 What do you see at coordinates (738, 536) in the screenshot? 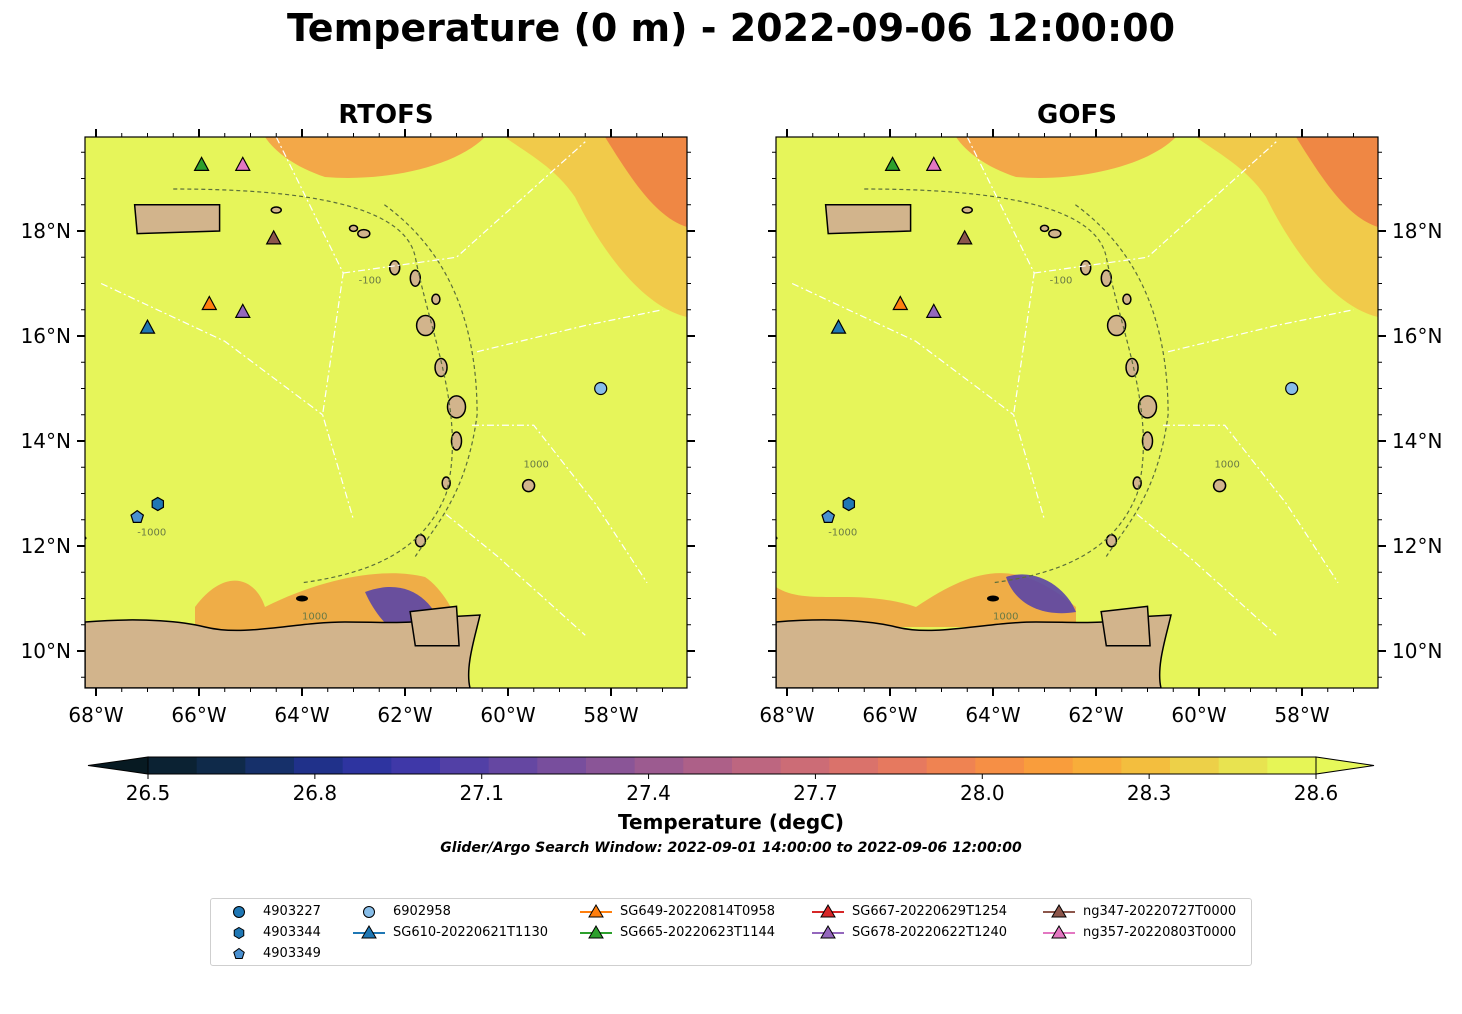
I see `small-island` at bounding box center [738, 536].